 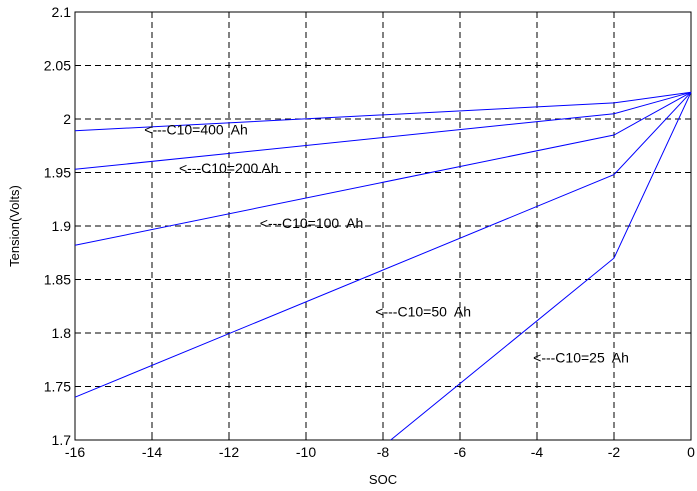 I want to click on x-tick-label: -2, so click(x=614, y=452).